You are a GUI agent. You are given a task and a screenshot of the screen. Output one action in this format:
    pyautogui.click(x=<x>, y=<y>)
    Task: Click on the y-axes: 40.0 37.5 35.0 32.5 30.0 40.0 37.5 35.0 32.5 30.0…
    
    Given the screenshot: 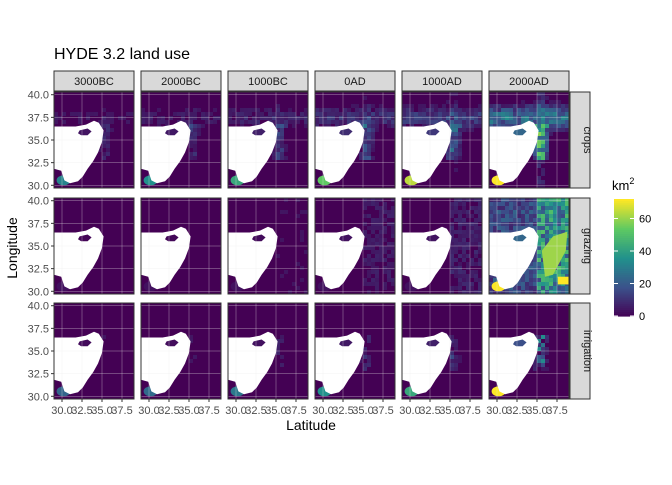 What is the action you would take?
    pyautogui.click(x=41, y=246)
    